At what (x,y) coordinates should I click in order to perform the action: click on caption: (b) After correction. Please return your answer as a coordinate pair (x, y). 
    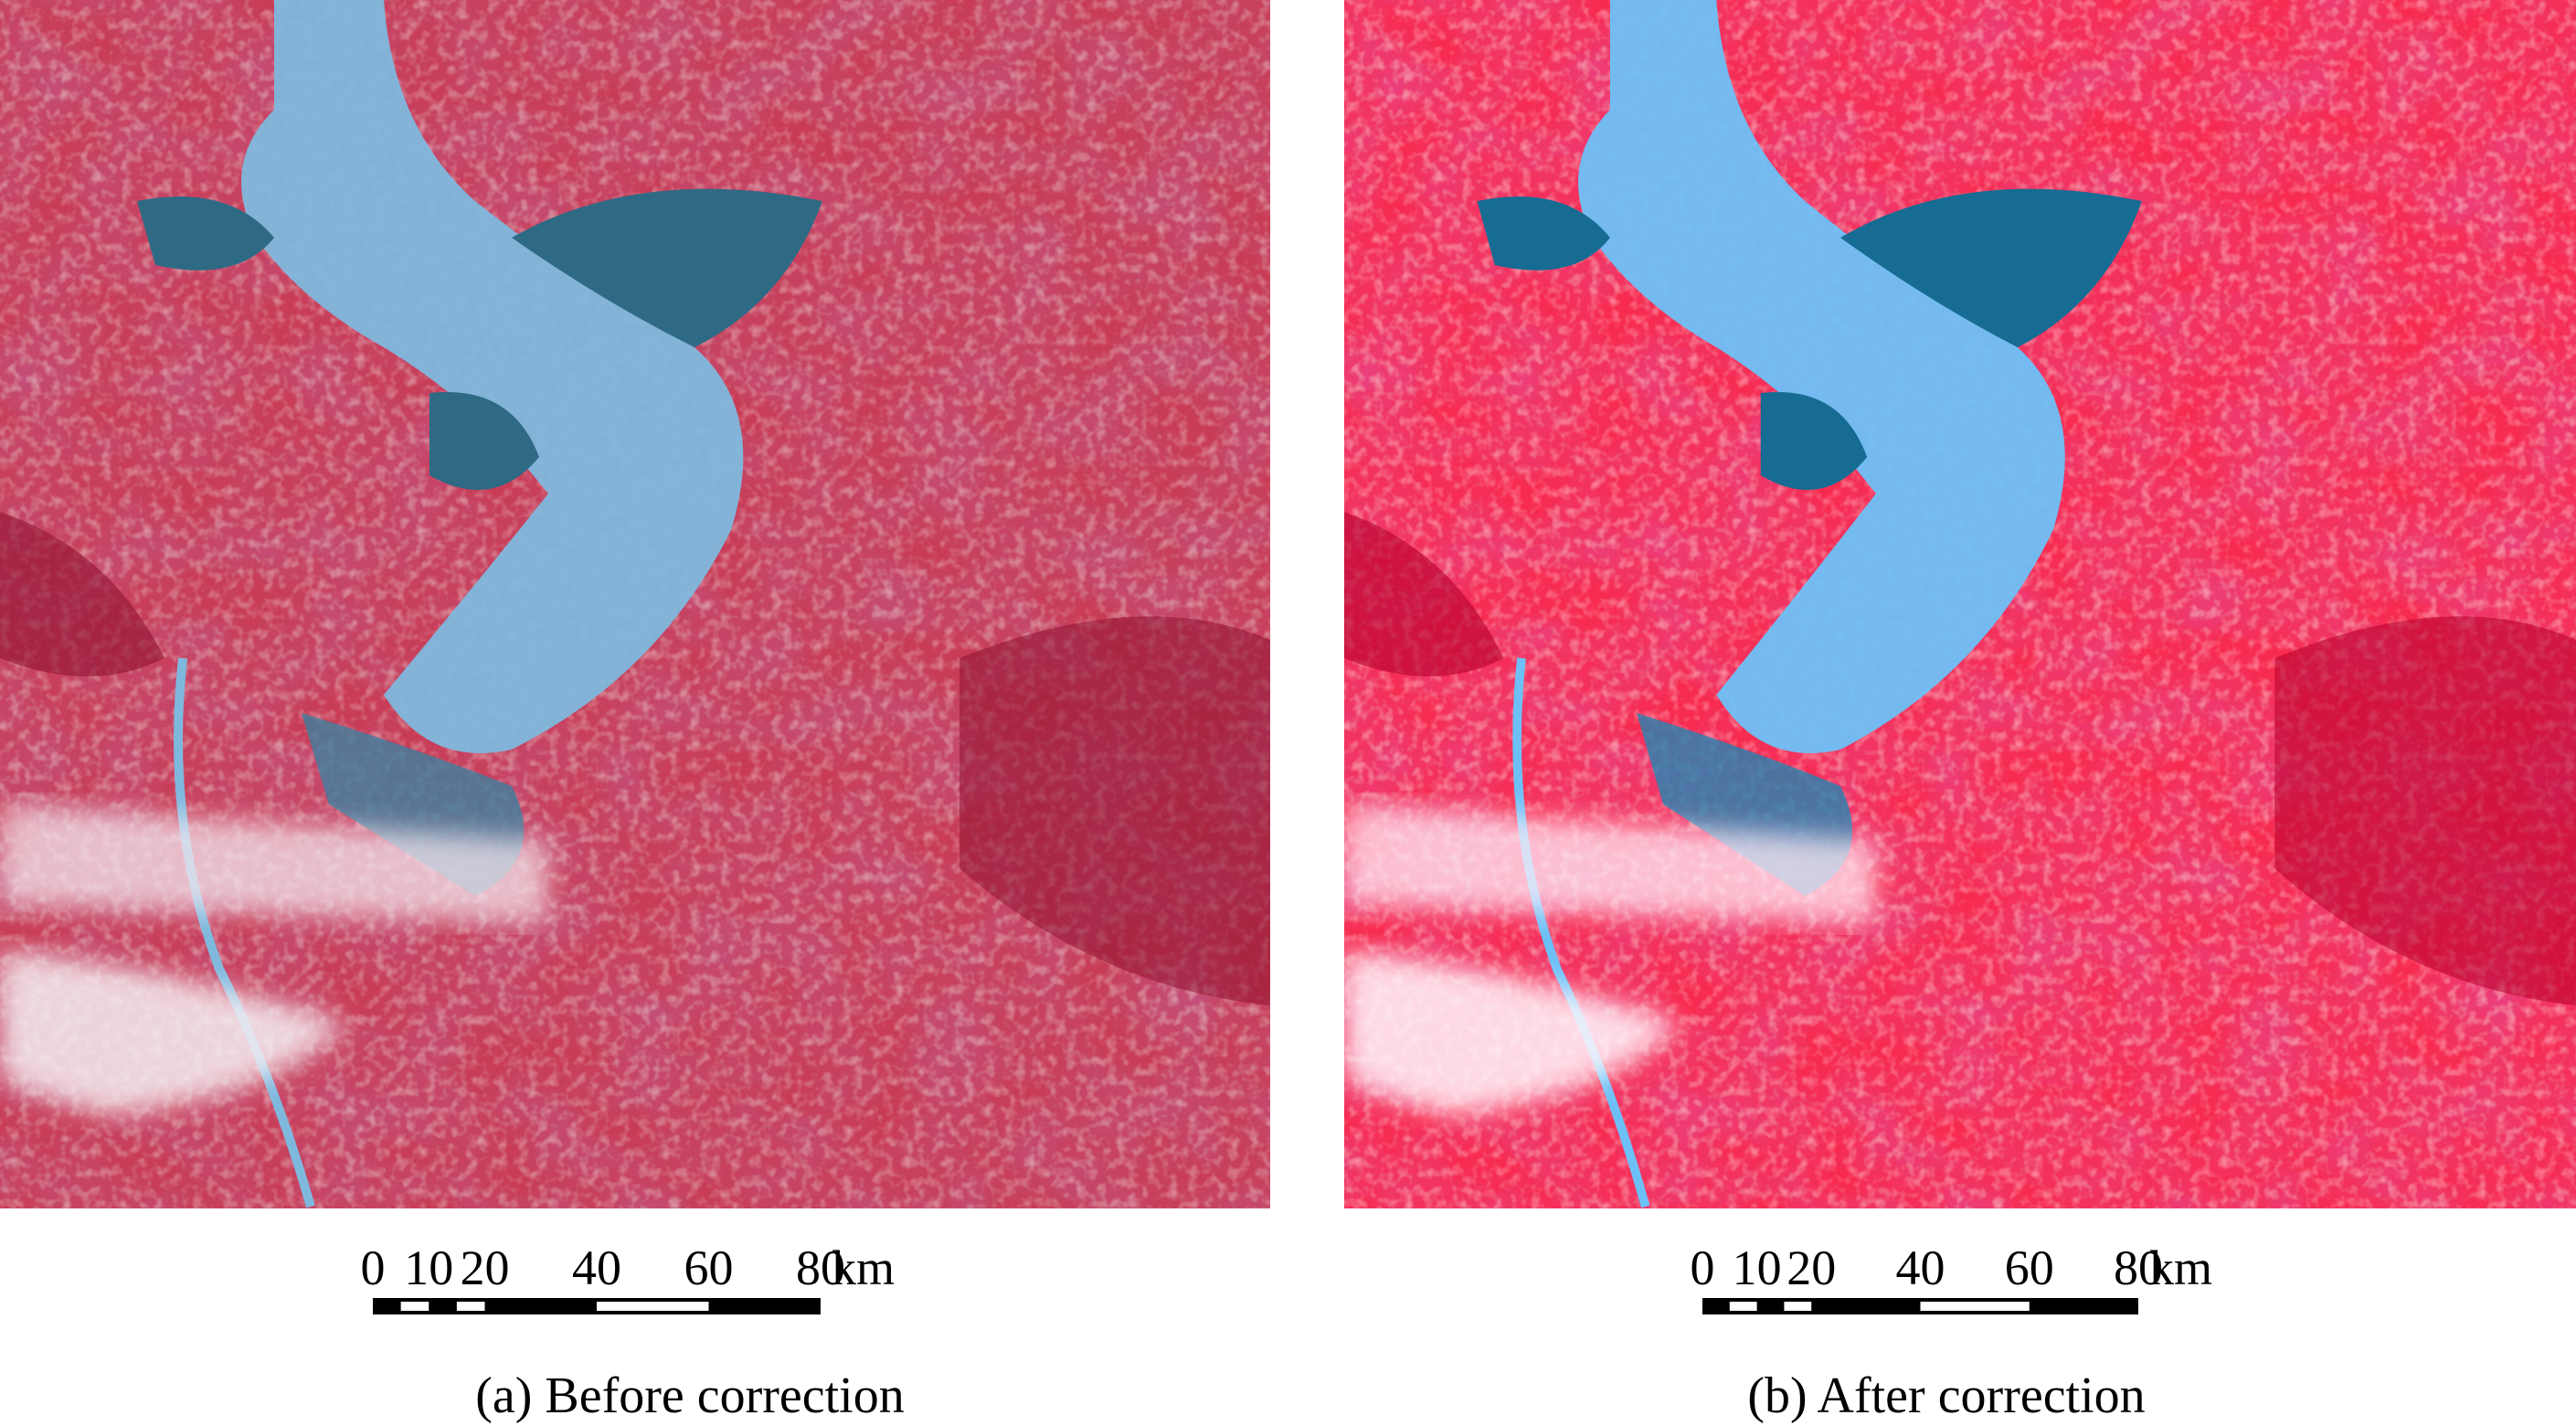
    Looking at the image, I should click on (1946, 1395).